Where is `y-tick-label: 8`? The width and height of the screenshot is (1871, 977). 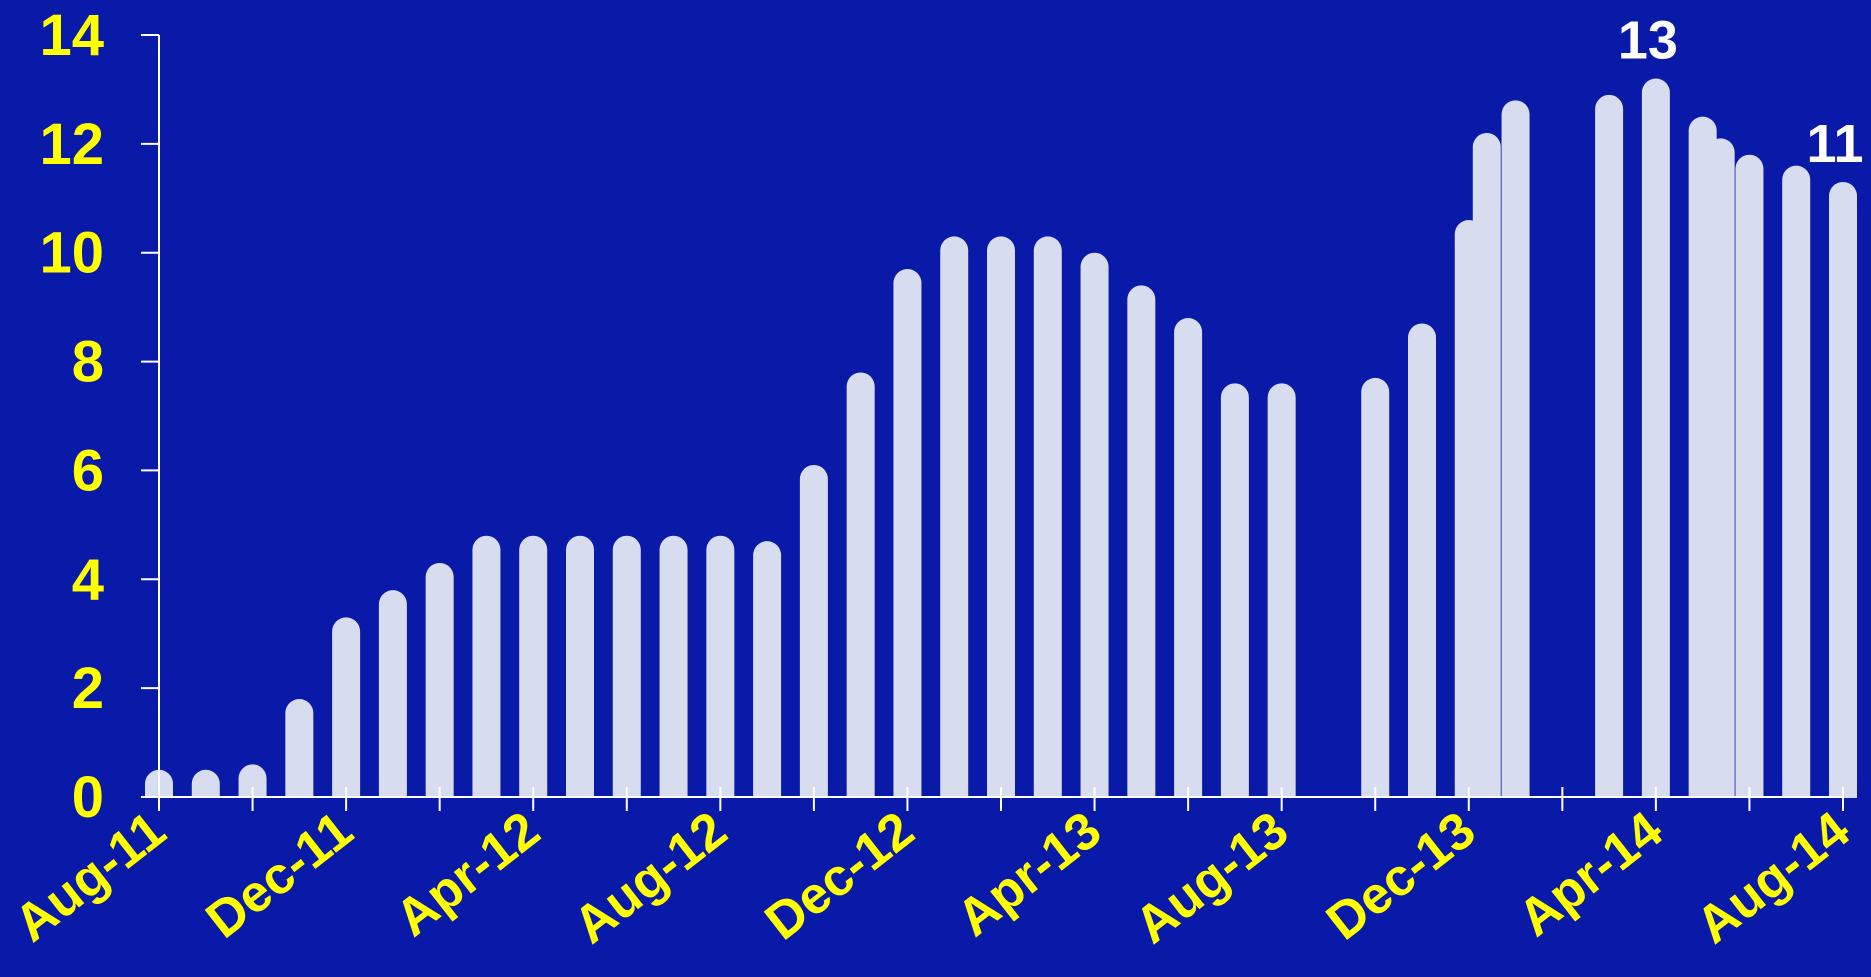 y-tick-label: 8 is located at coordinates (88, 362).